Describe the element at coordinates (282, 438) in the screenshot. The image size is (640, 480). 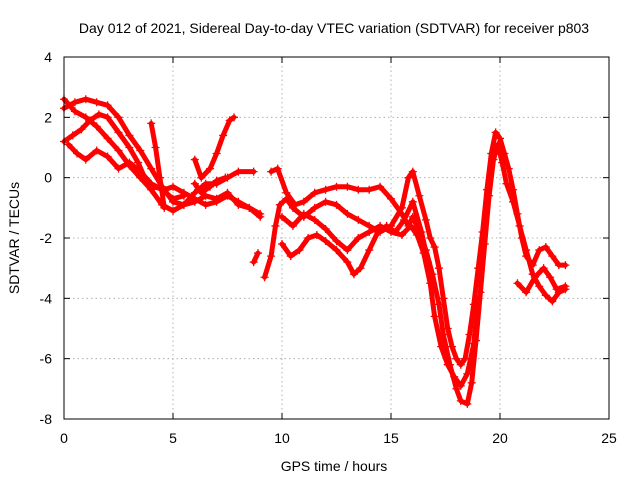
I see `x-tick-label: 10` at that location.